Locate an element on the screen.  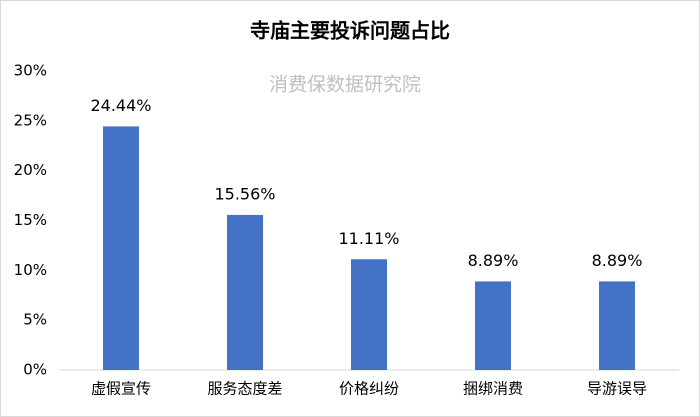
value-label: 11.11% is located at coordinates (368, 238).